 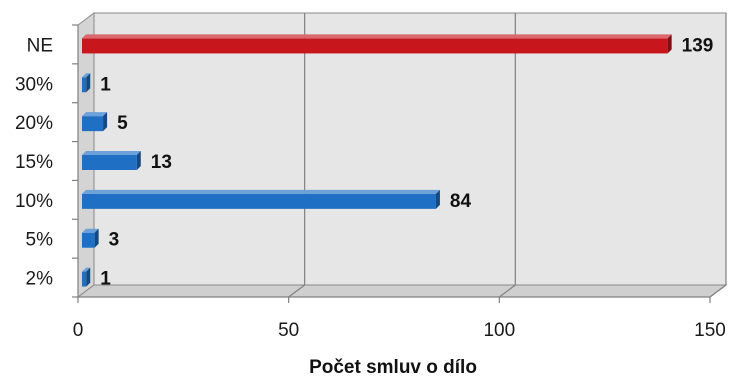 I want to click on plot-floor, so click(x=402, y=291).